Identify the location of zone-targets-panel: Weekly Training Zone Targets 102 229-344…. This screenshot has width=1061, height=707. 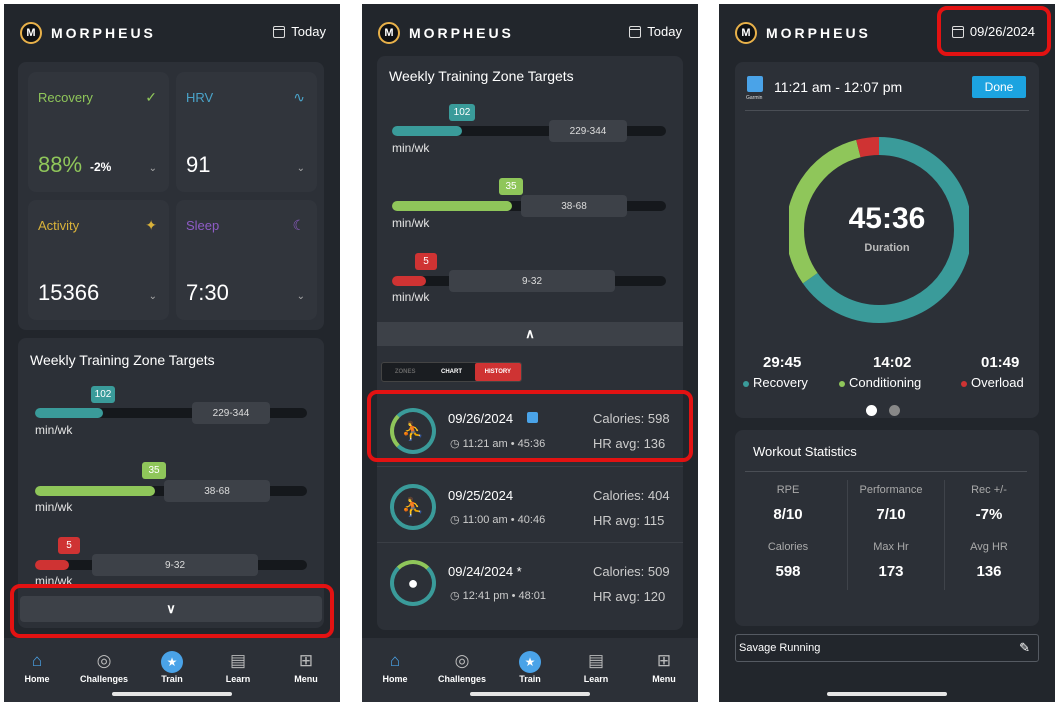
(171, 483).